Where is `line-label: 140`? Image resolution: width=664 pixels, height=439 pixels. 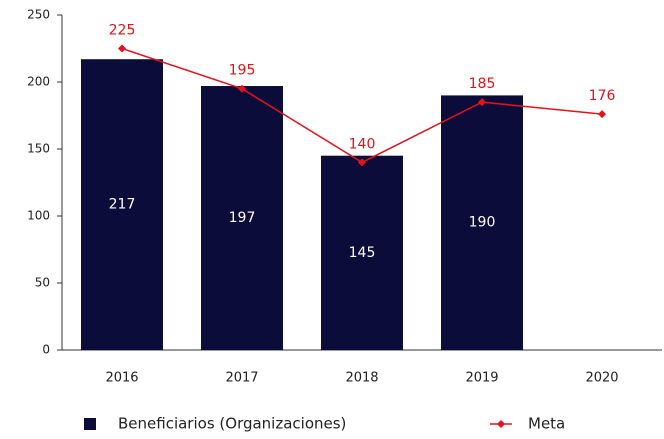 line-label: 140 is located at coordinates (362, 144).